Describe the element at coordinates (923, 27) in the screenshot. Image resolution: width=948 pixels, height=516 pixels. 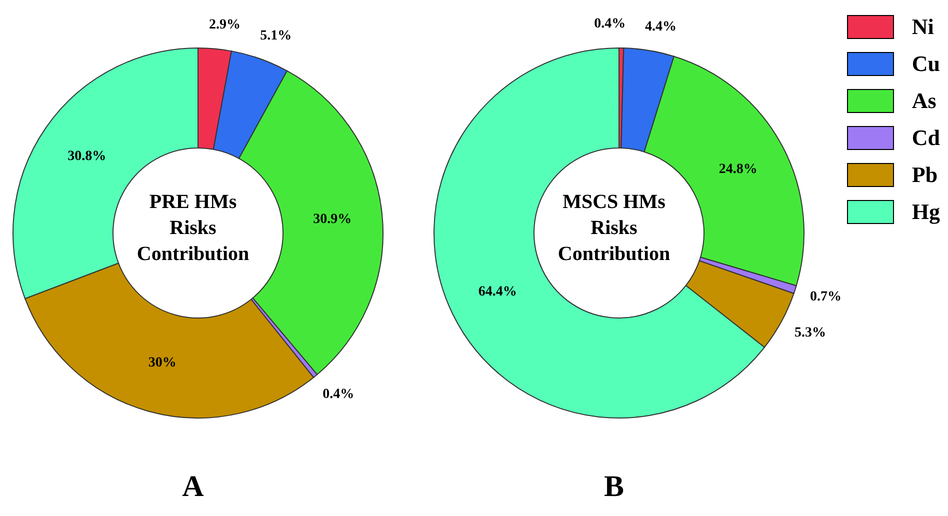
I see `legend-label: Ni` at that location.